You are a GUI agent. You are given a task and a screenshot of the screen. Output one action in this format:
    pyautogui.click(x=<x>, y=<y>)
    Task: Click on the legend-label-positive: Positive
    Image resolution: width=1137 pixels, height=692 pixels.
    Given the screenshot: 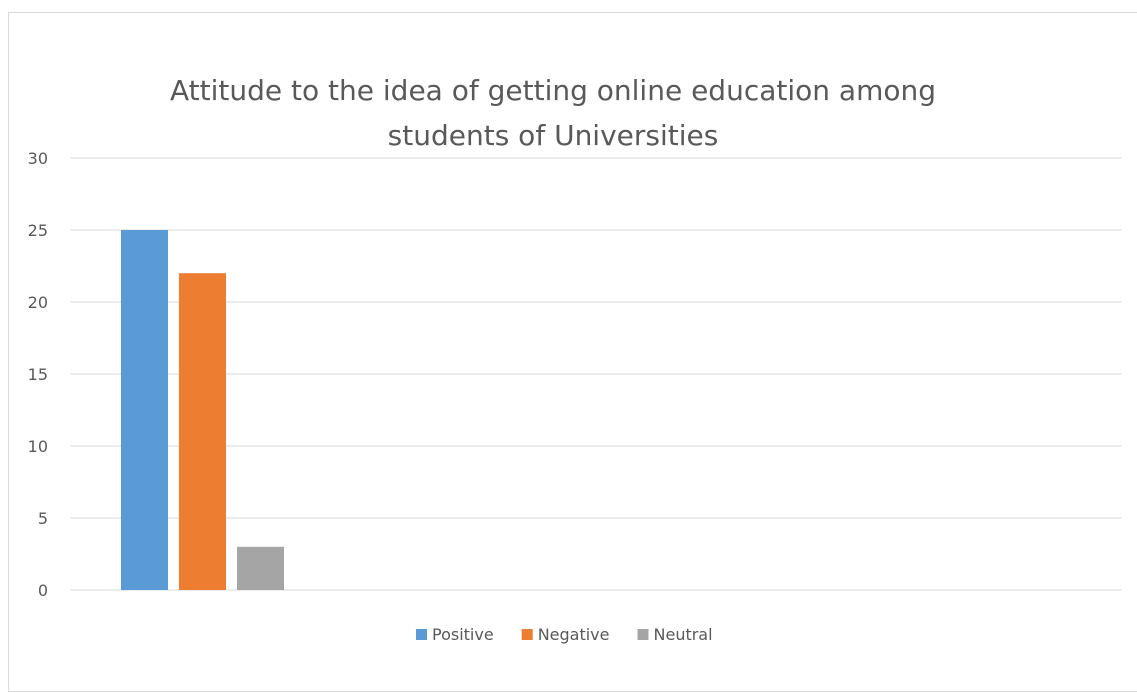 What is the action you would take?
    pyautogui.click(x=463, y=634)
    